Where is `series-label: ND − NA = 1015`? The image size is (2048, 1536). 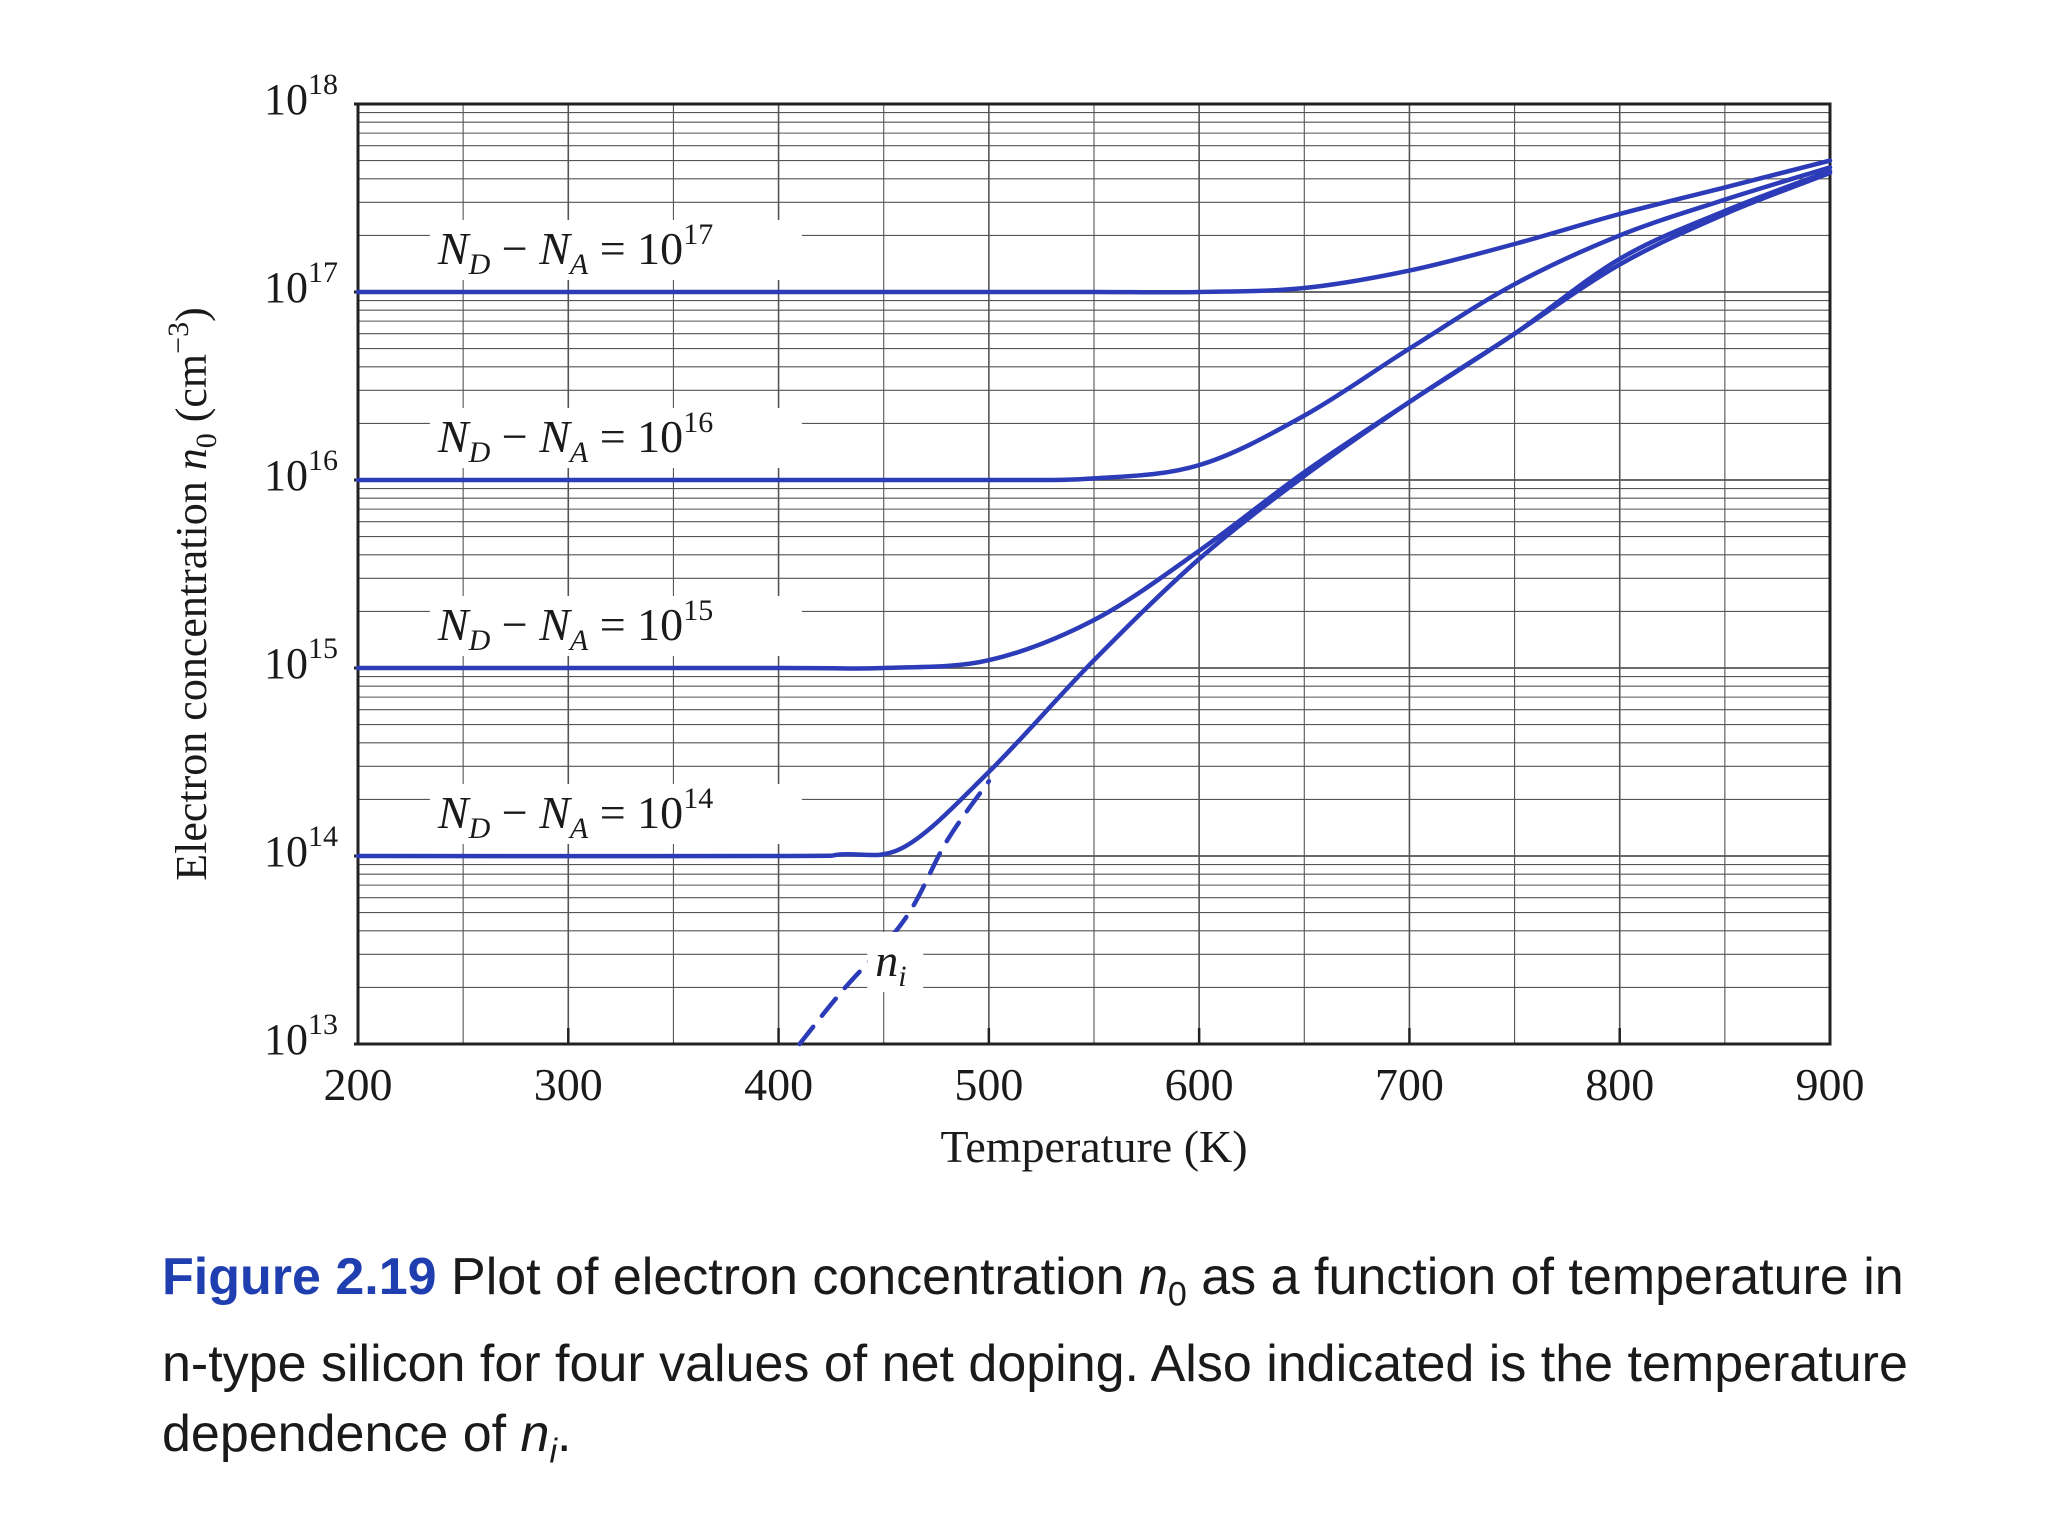 series-label: ND − NA = 1015 is located at coordinates (575, 625).